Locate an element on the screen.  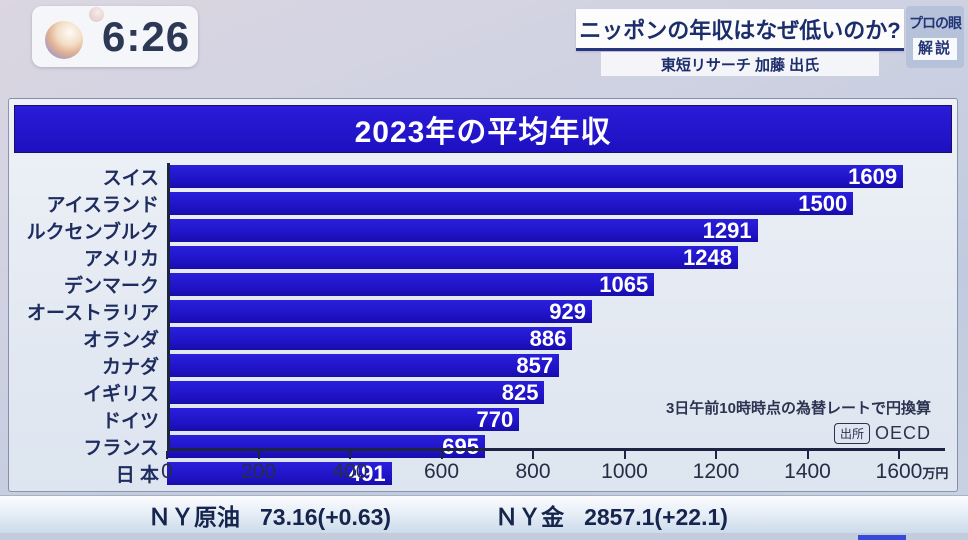
bar: 1609 is located at coordinates (535, 176).